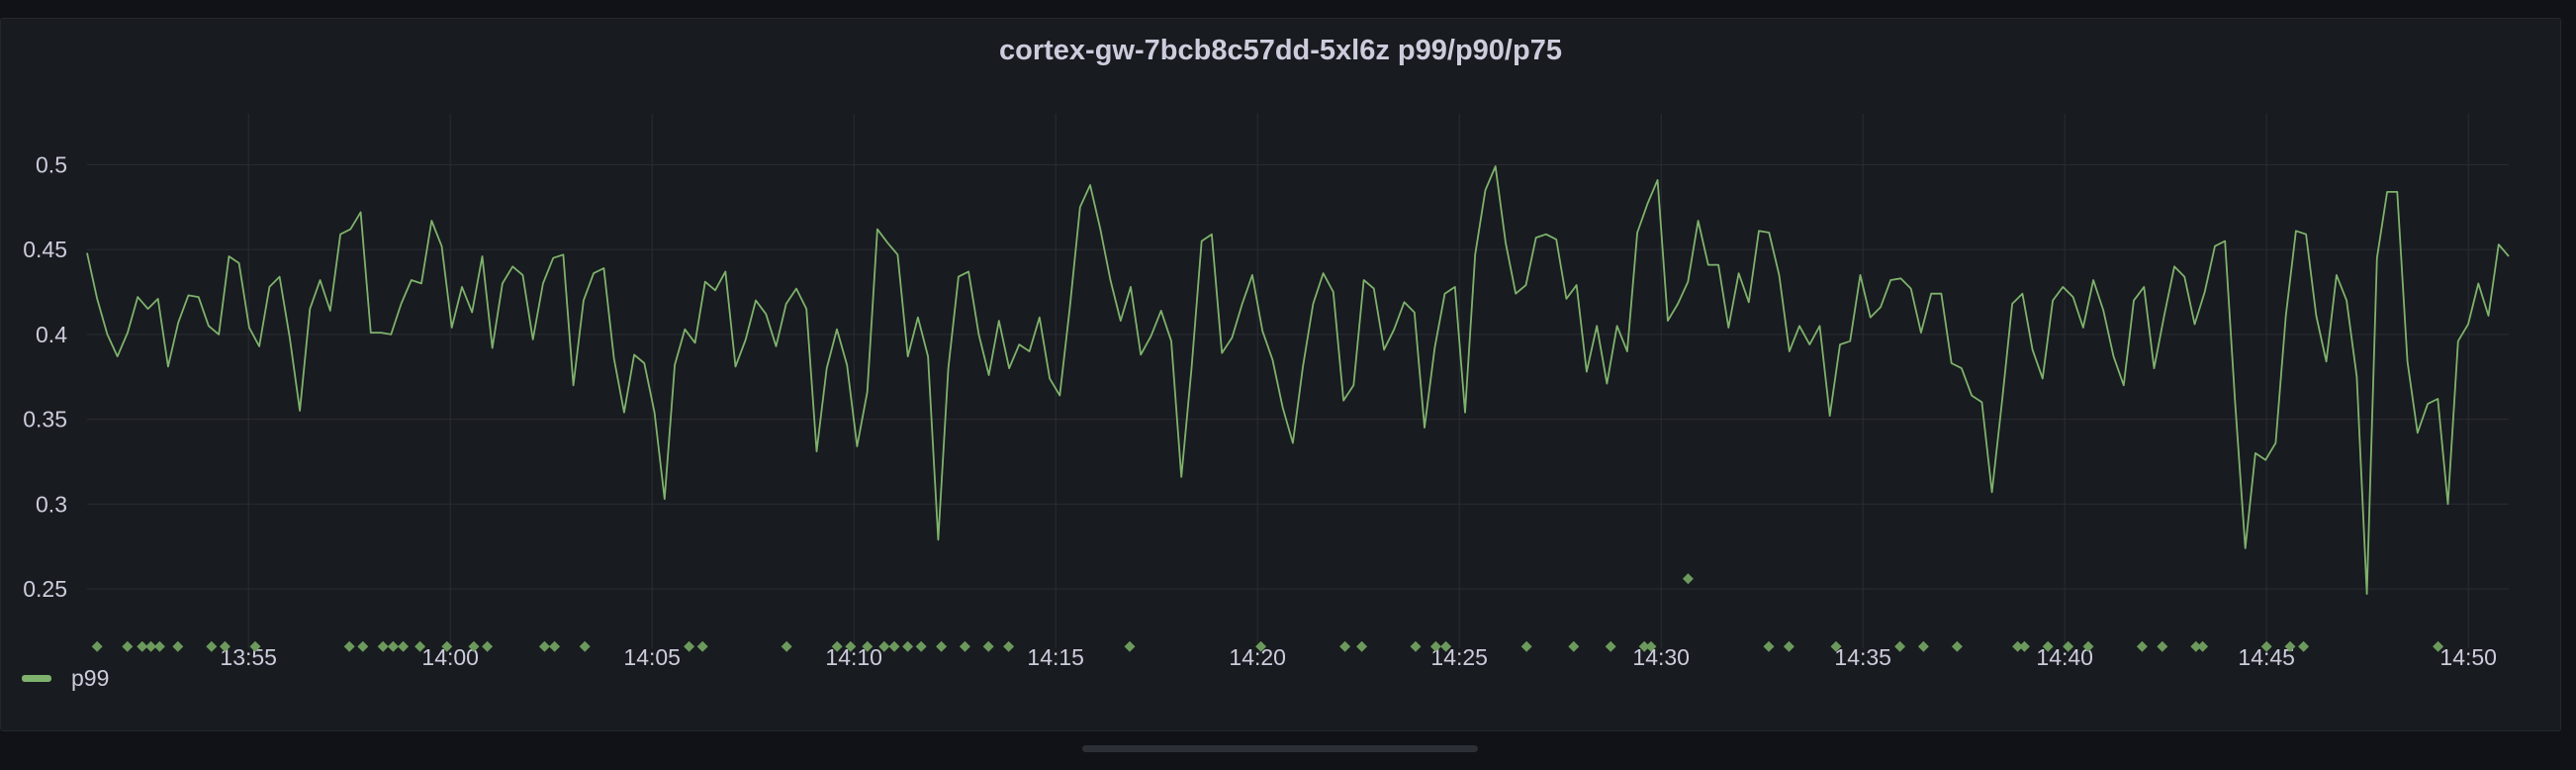  Describe the element at coordinates (1863, 657) in the screenshot. I see `x-tick-label-8: 14:35` at that location.